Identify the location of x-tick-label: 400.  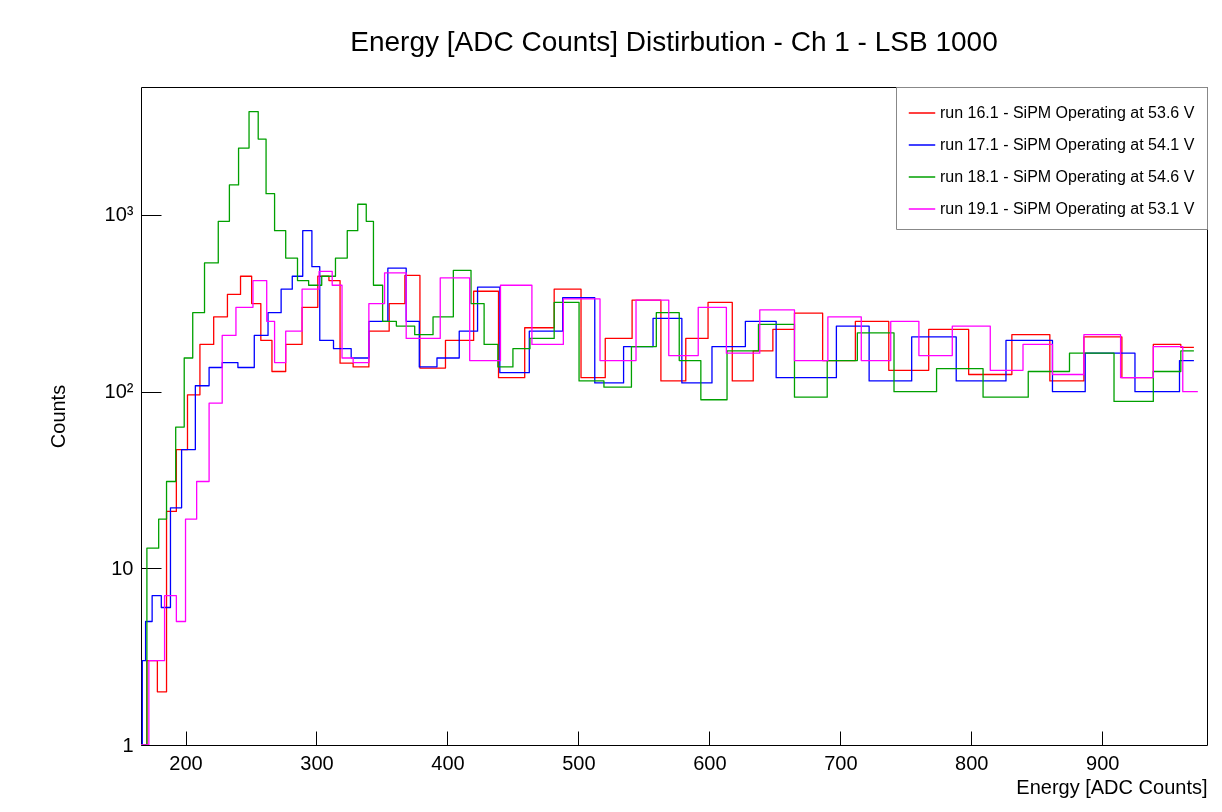
(448, 762).